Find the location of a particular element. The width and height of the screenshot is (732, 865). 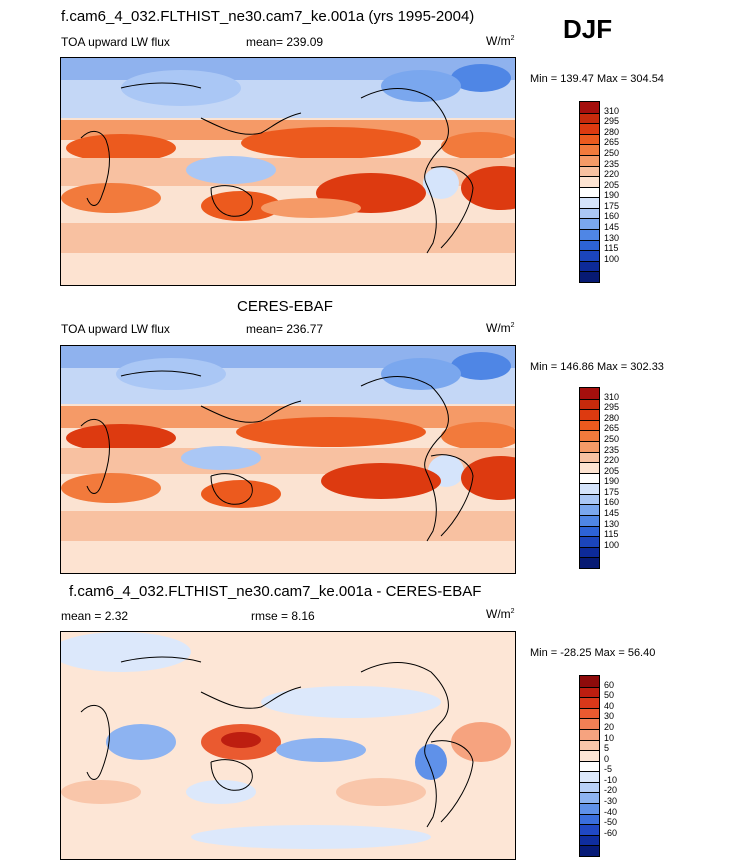

panel1-variable-label: TOA upward LW flux is located at coordinates (115, 42).